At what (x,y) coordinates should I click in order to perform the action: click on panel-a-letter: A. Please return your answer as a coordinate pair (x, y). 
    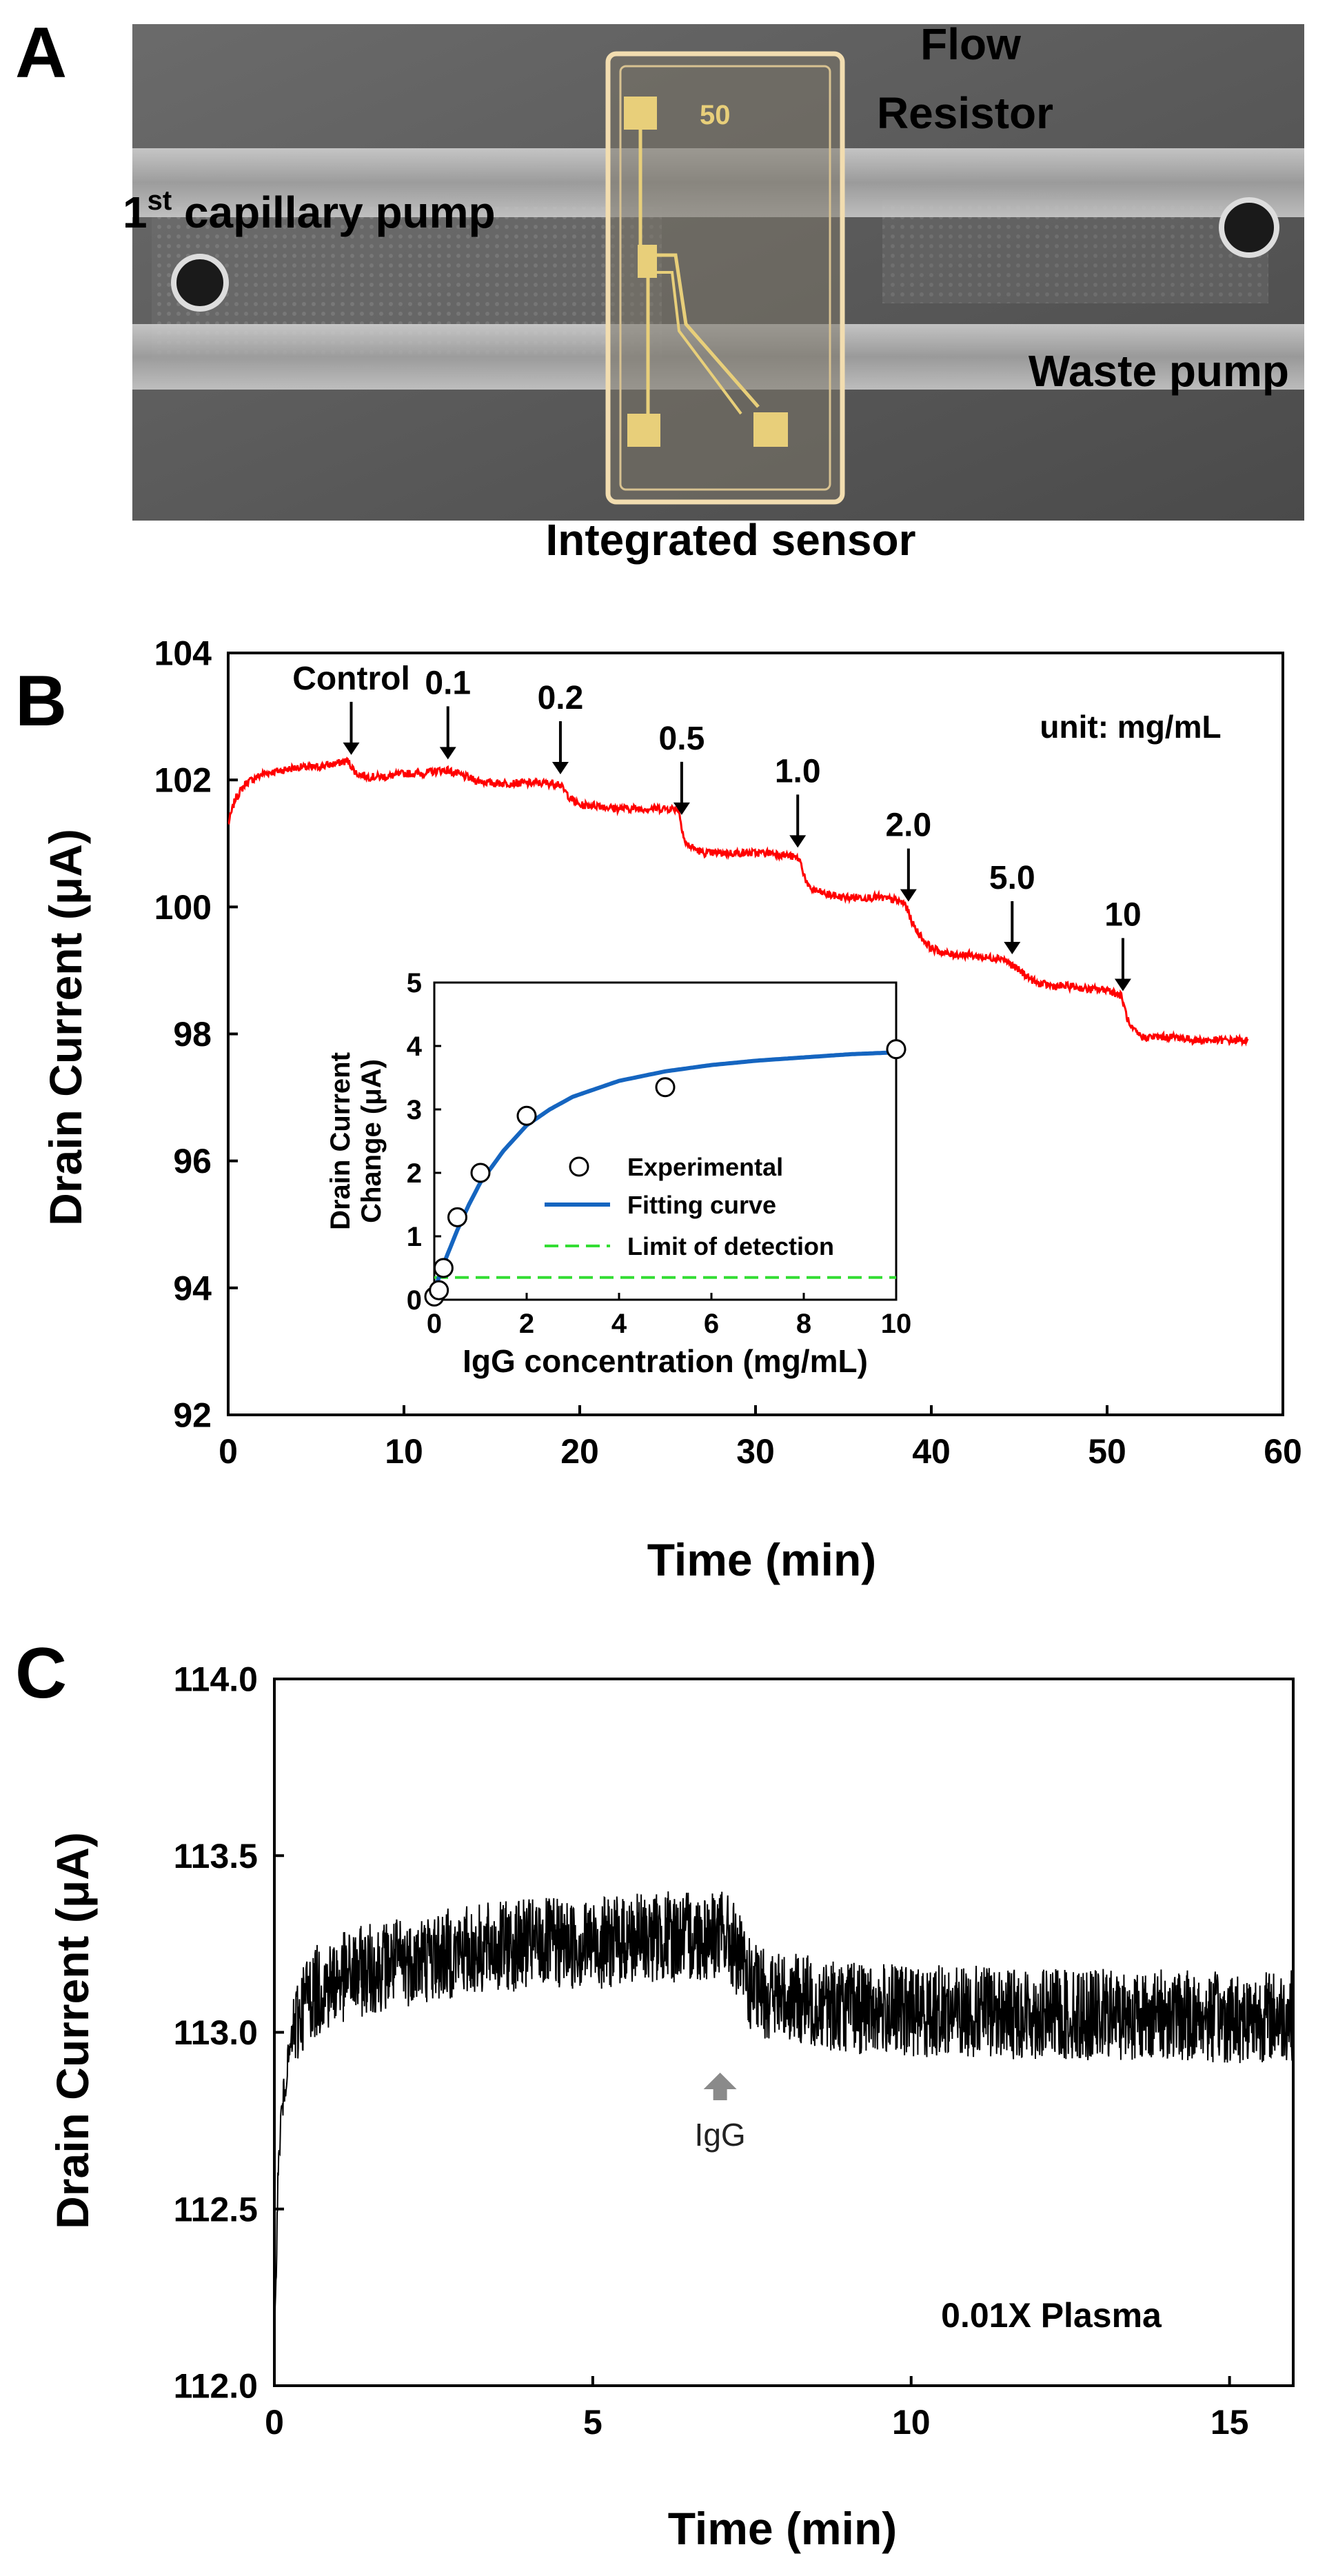
    Looking at the image, I should click on (41, 53).